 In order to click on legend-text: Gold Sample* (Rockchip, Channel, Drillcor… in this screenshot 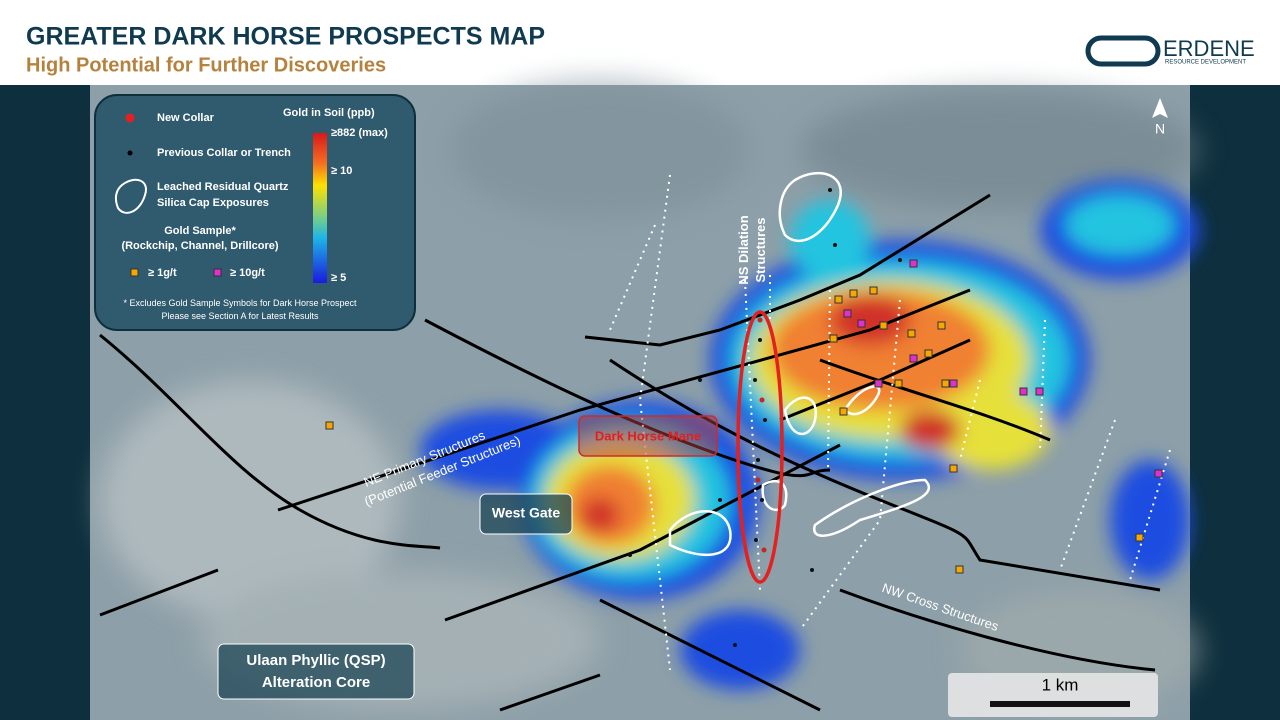, I will do `click(199, 238)`.